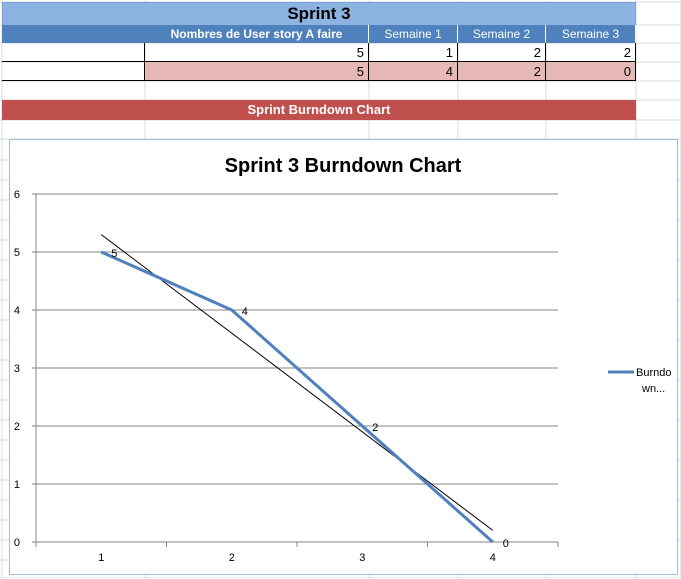 This screenshot has height=579, width=681. Describe the element at coordinates (413, 52) in the screenshot. I see `row1-week-1: 1` at that location.